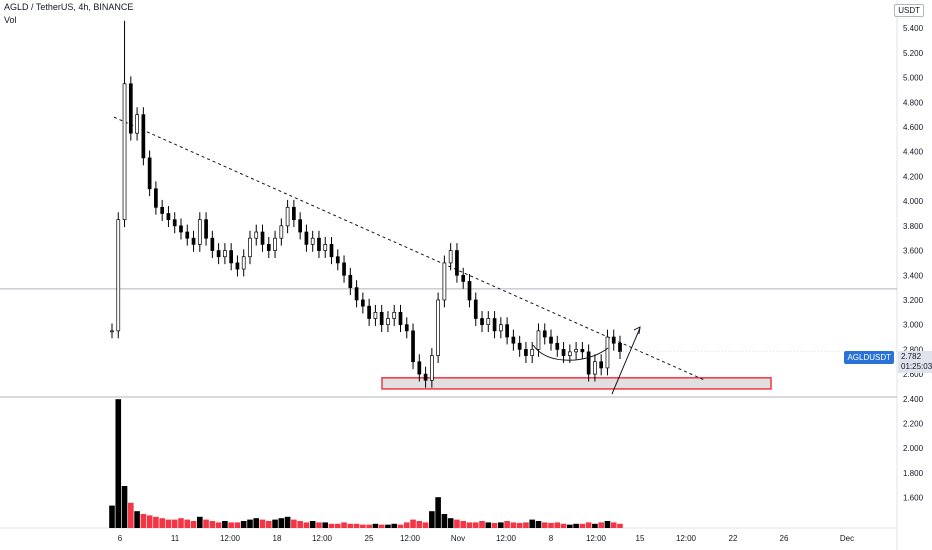 The height and width of the screenshot is (550, 932). I want to click on projection-arrowhead, so click(637, 330).